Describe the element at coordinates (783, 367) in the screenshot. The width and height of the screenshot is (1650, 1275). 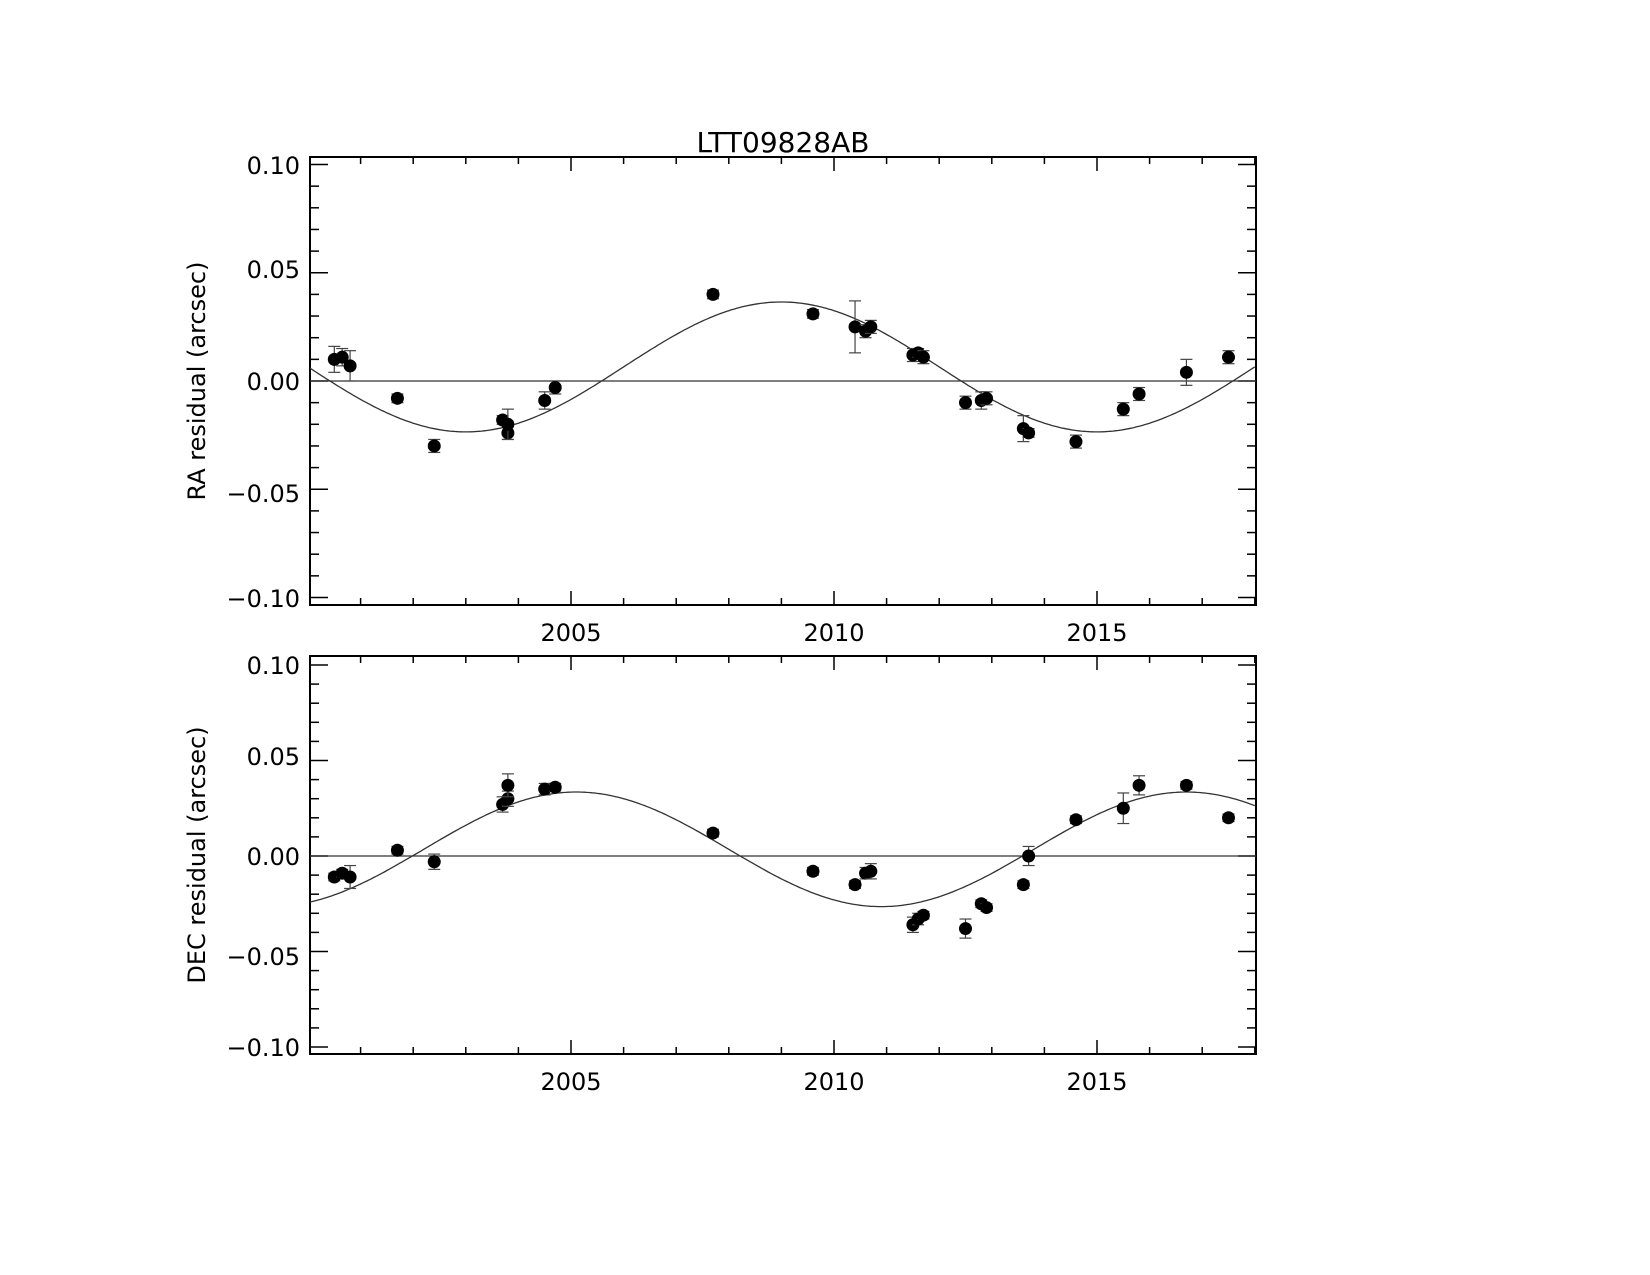
I see `ra-fit-curve` at that location.